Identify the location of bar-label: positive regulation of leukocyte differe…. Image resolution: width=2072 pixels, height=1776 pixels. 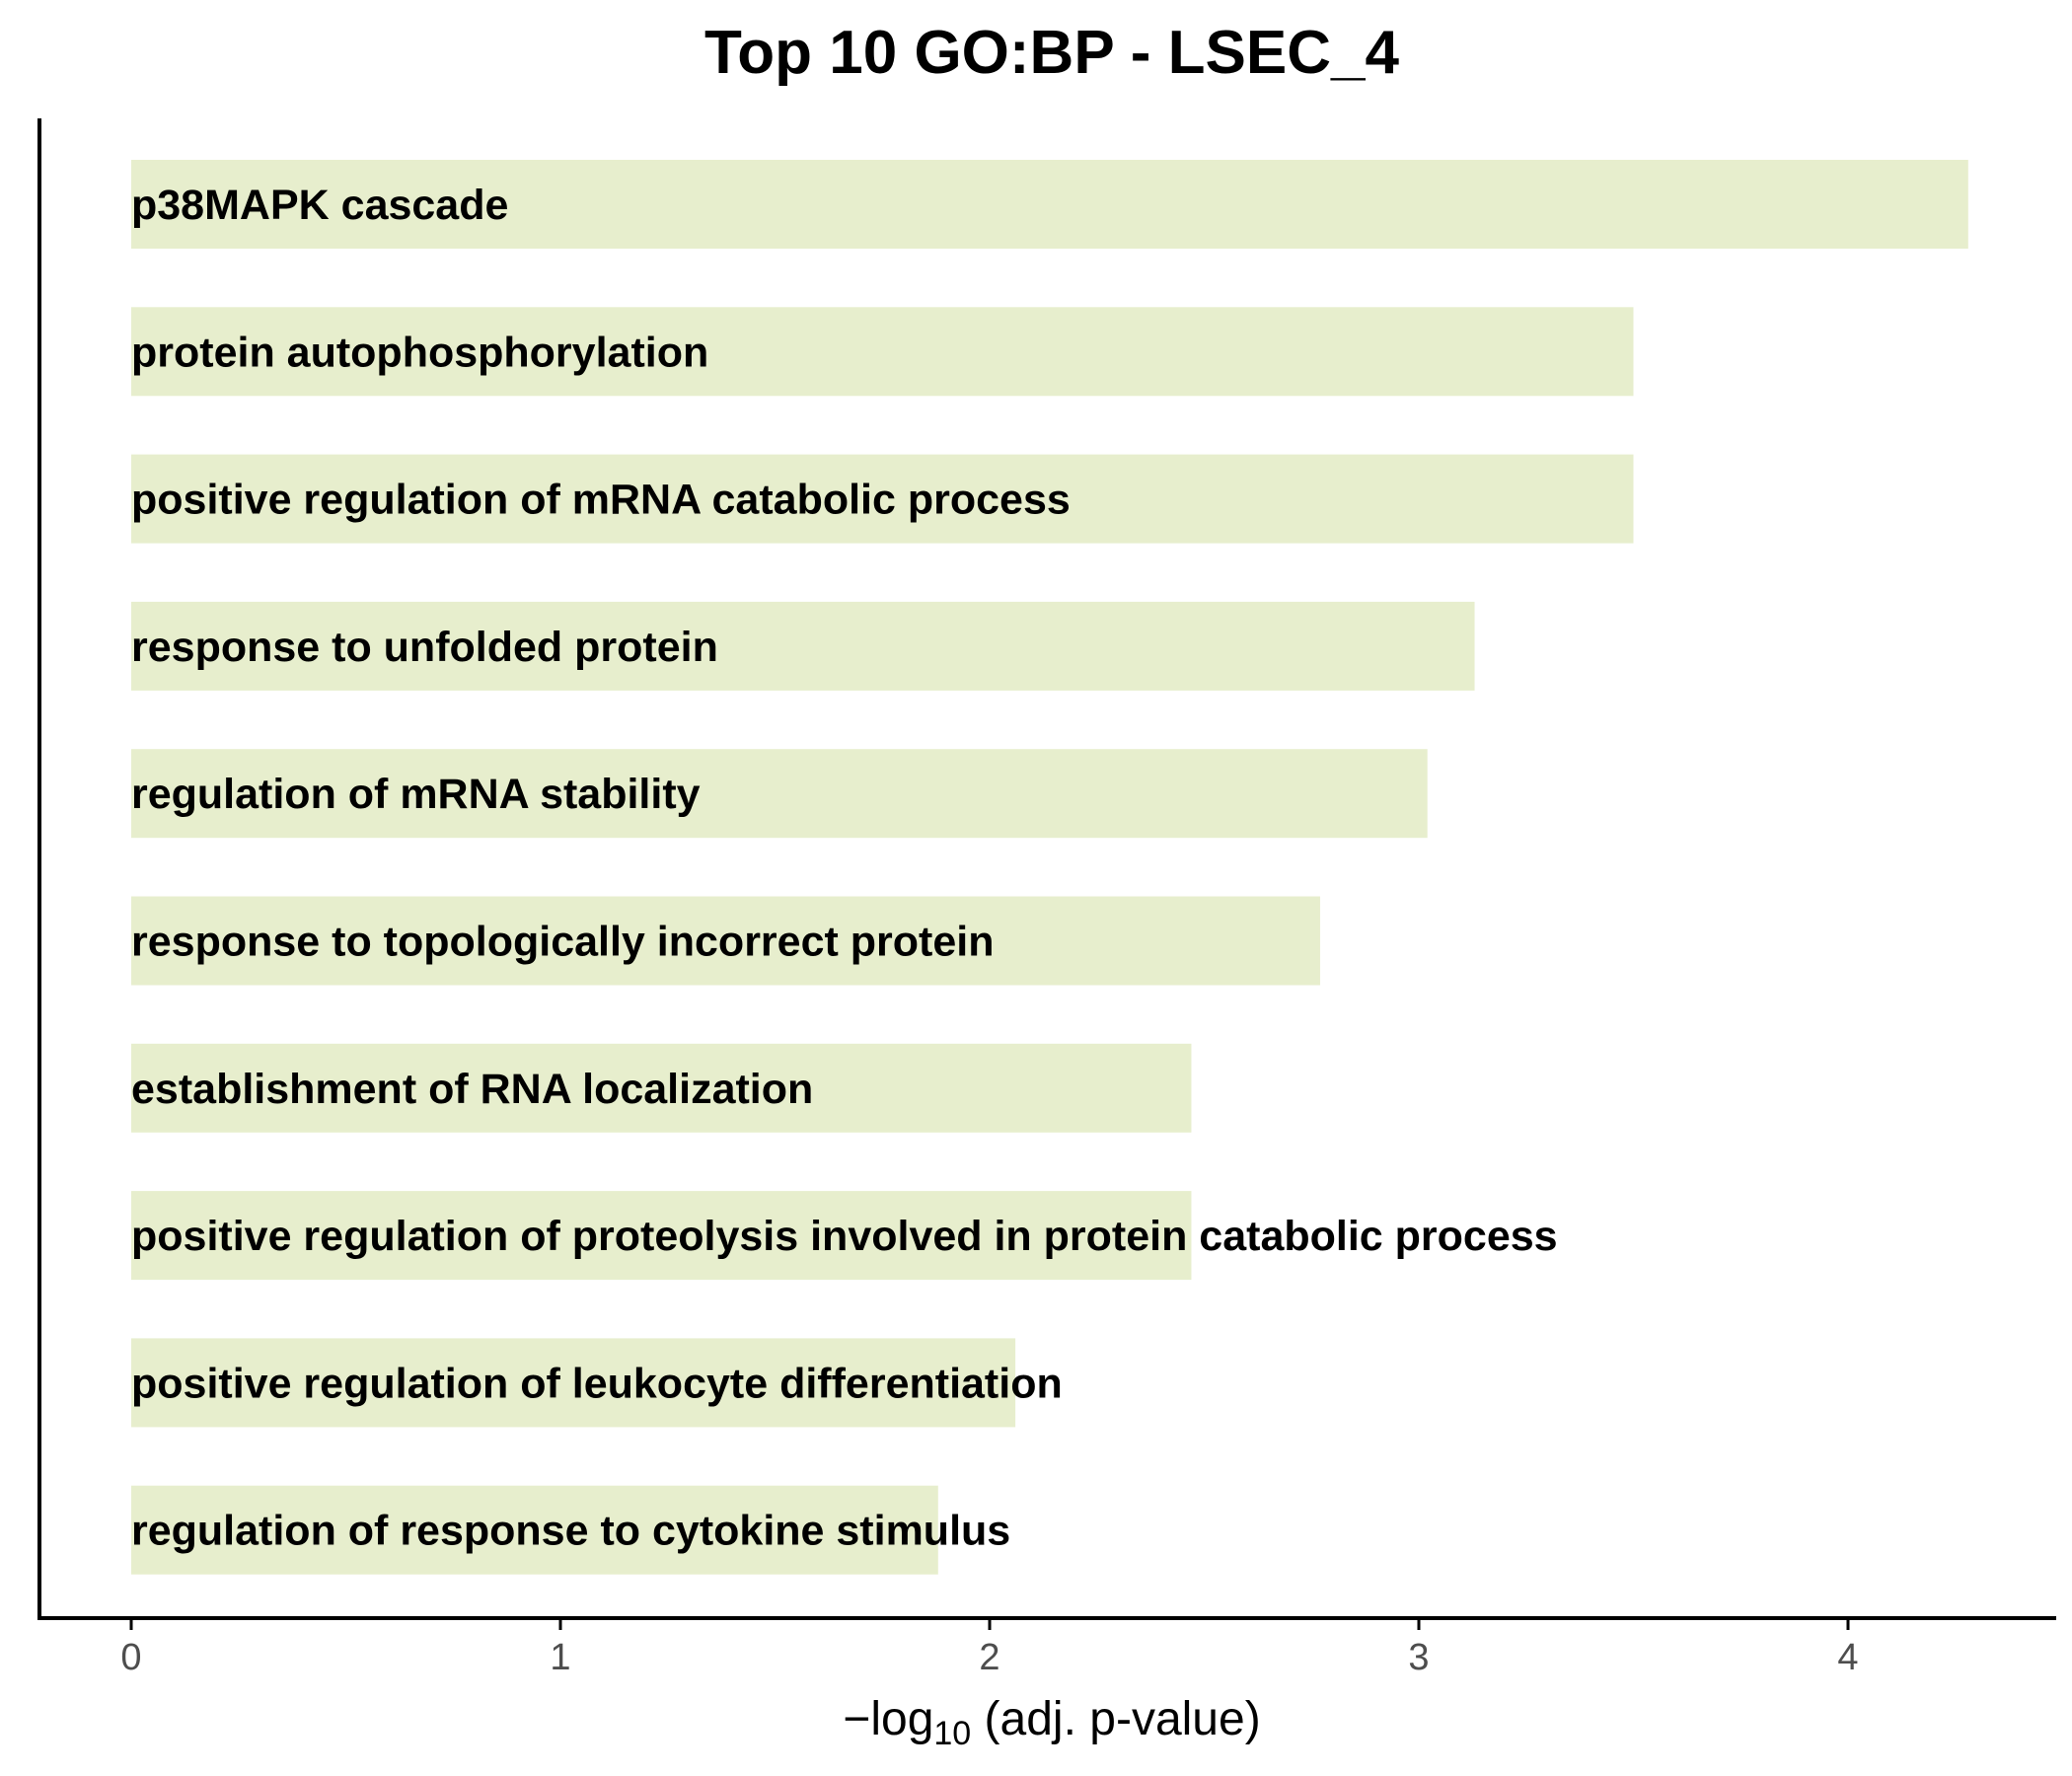
(597, 1384).